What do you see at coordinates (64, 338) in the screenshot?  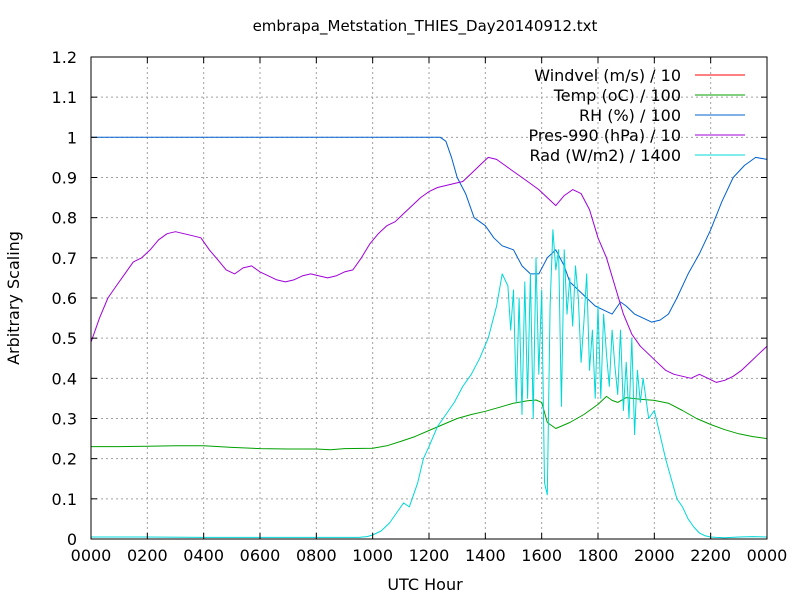 I see `y-tick-label: 0.5` at bounding box center [64, 338].